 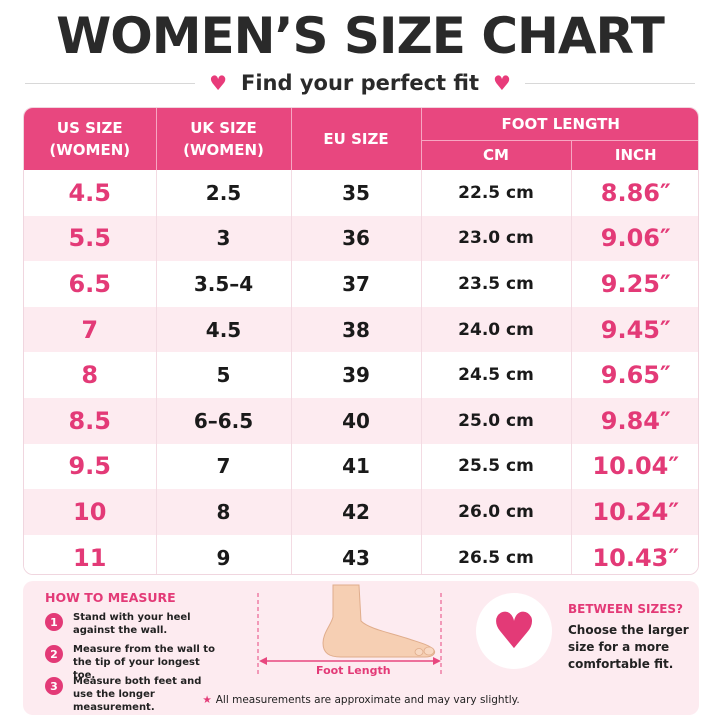 I want to click on table-row: 8.5 6–6.5 40 25.0 cm 9.84″, so click(x=361, y=420).